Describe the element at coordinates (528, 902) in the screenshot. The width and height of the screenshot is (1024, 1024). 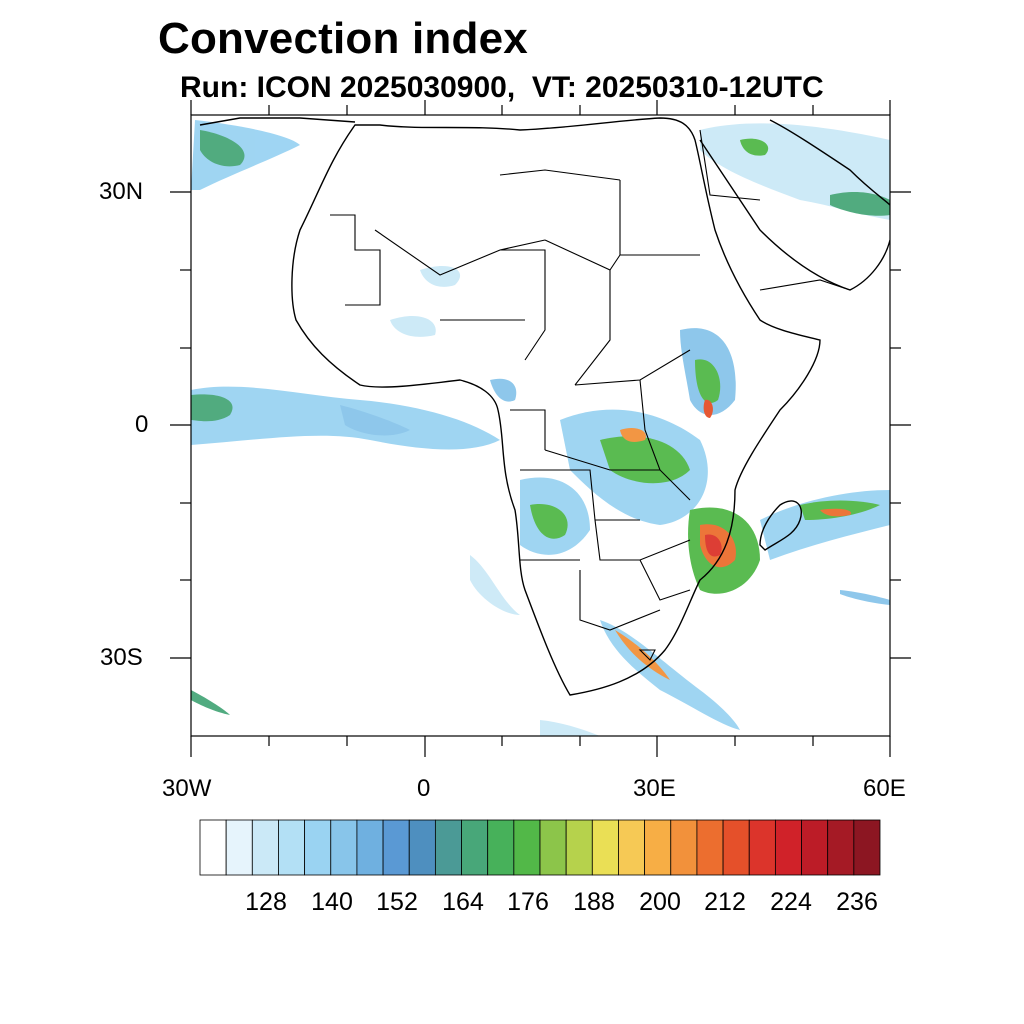
I see `colorbar-label: 176` at that location.